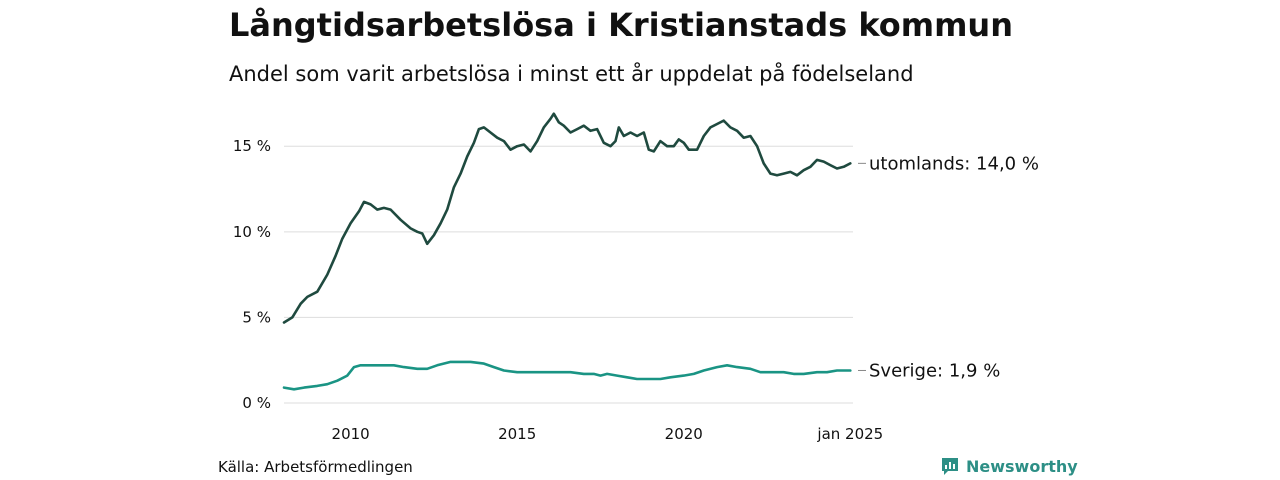  I want to click on y-tick-label: 5 %, so click(256, 317).